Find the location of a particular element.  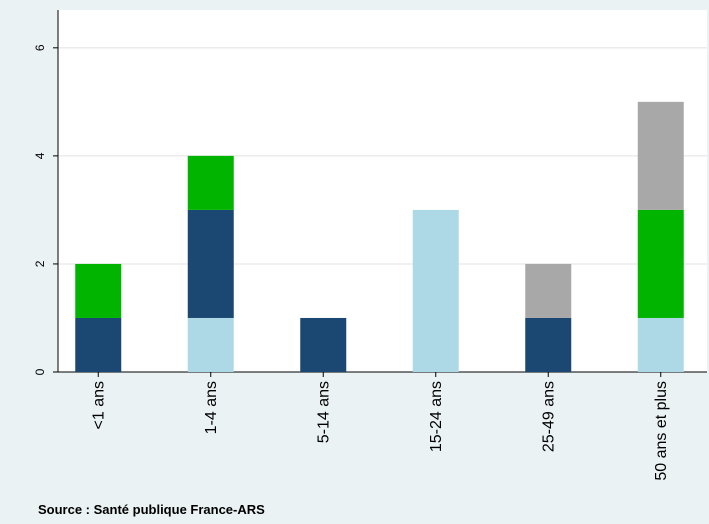

x-tick-label: 5-14 ans is located at coordinates (323, 412).